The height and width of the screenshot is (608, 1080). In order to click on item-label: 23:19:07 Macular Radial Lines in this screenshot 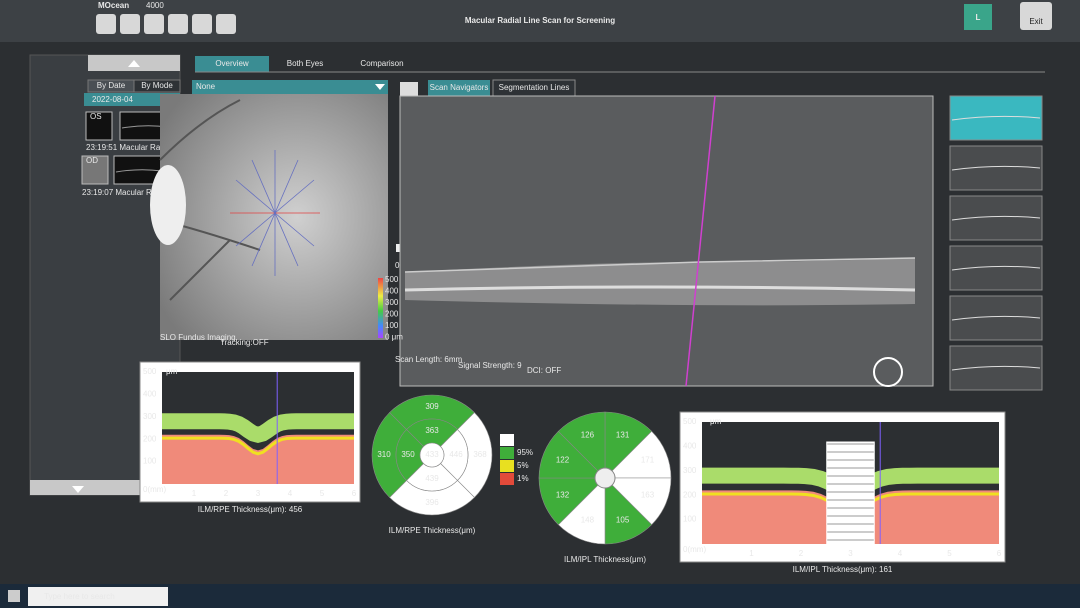, I will do `click(136, 192)`.